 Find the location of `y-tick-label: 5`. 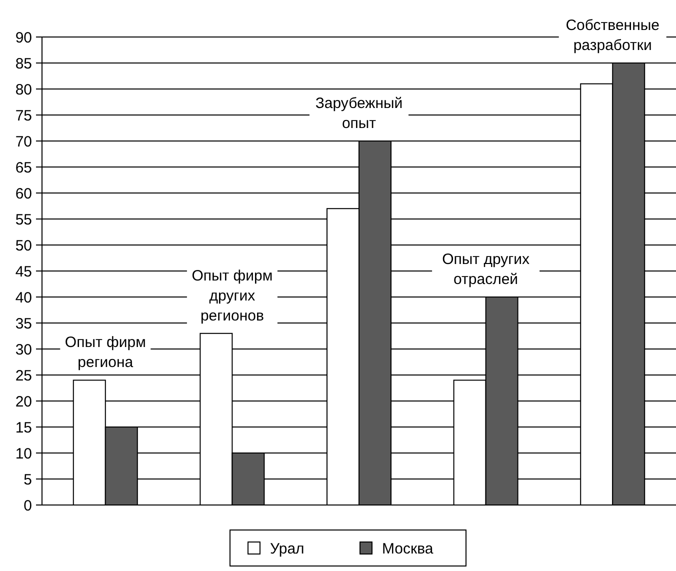

y-tick-label: 5 is located at coordinates (28, 479).